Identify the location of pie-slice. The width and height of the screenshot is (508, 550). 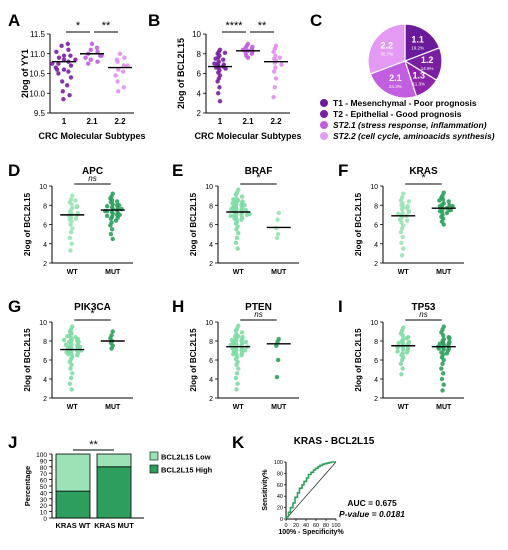
(422, 42).